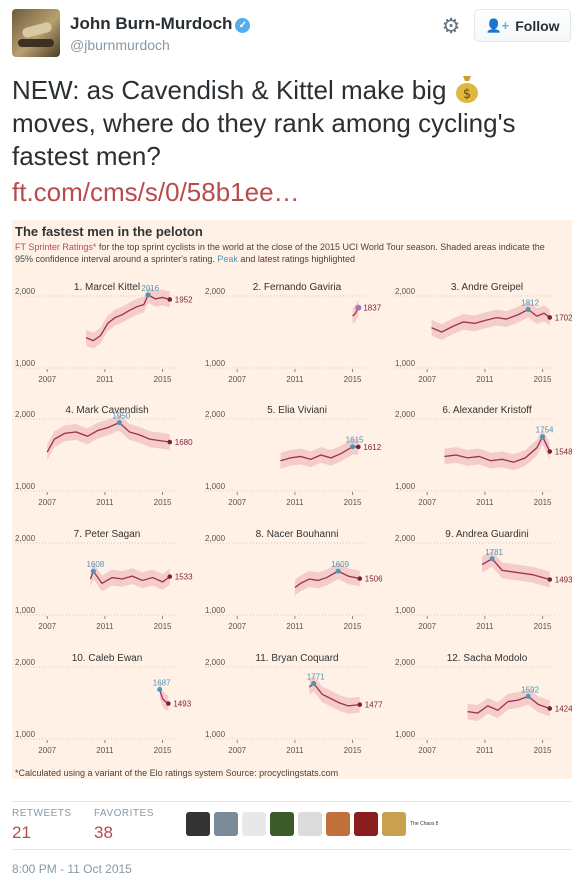  What do you see at coordinates (563, 708) in the screenshot?
I see `latest-label: 1424` at bounding box center [563, 708].